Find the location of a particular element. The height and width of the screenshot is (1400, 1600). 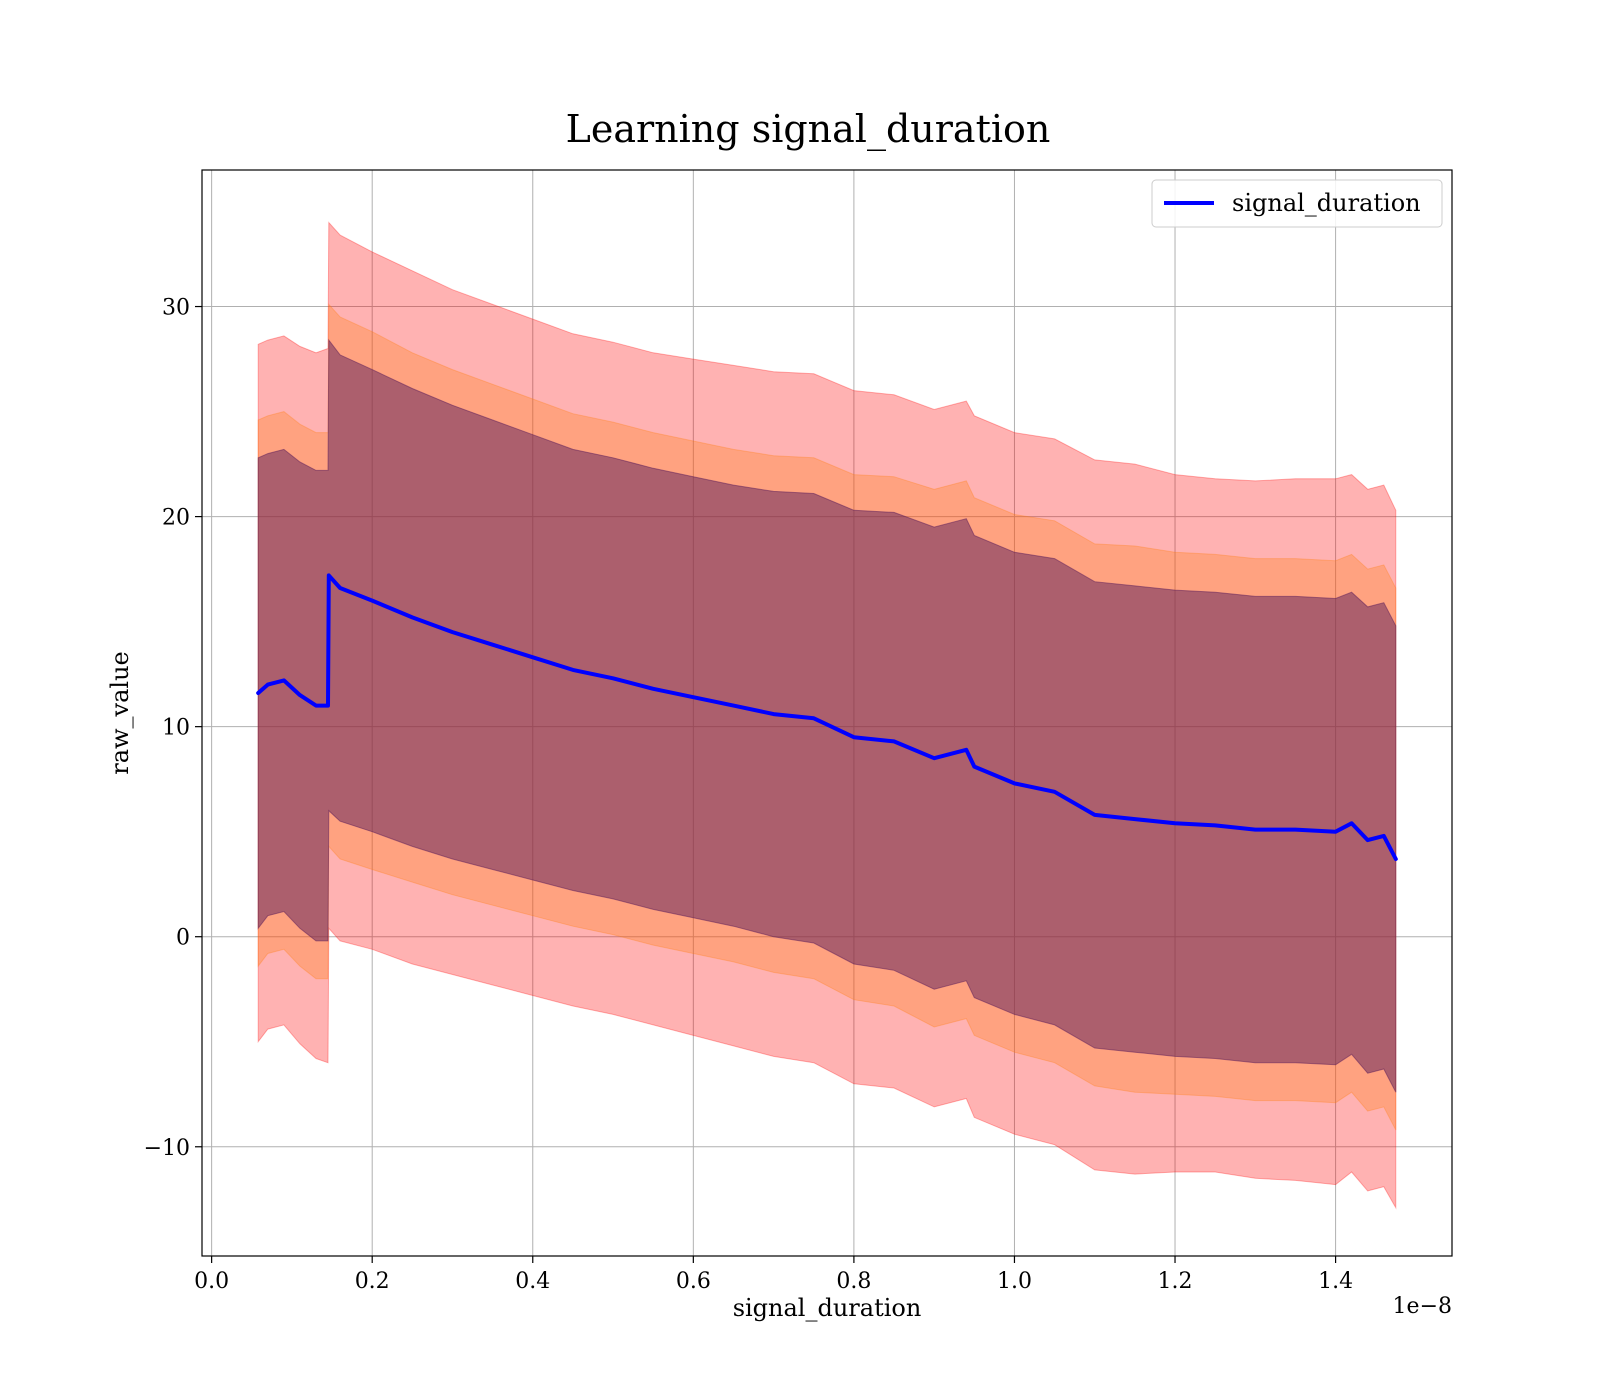

x-tick-label: 0.2 is located at coordinates (372, 1281).